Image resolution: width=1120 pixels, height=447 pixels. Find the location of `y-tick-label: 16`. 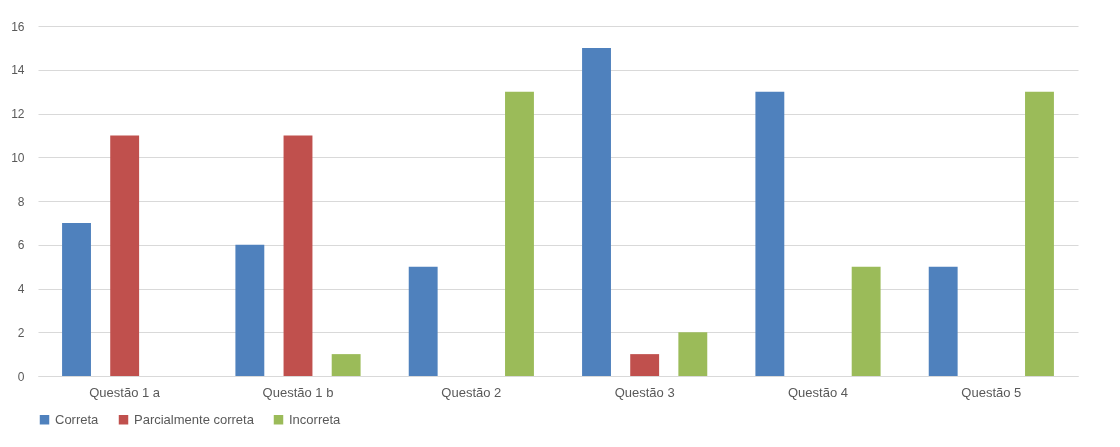

y-tick-label: 16 is located at coordinates (18, 26).